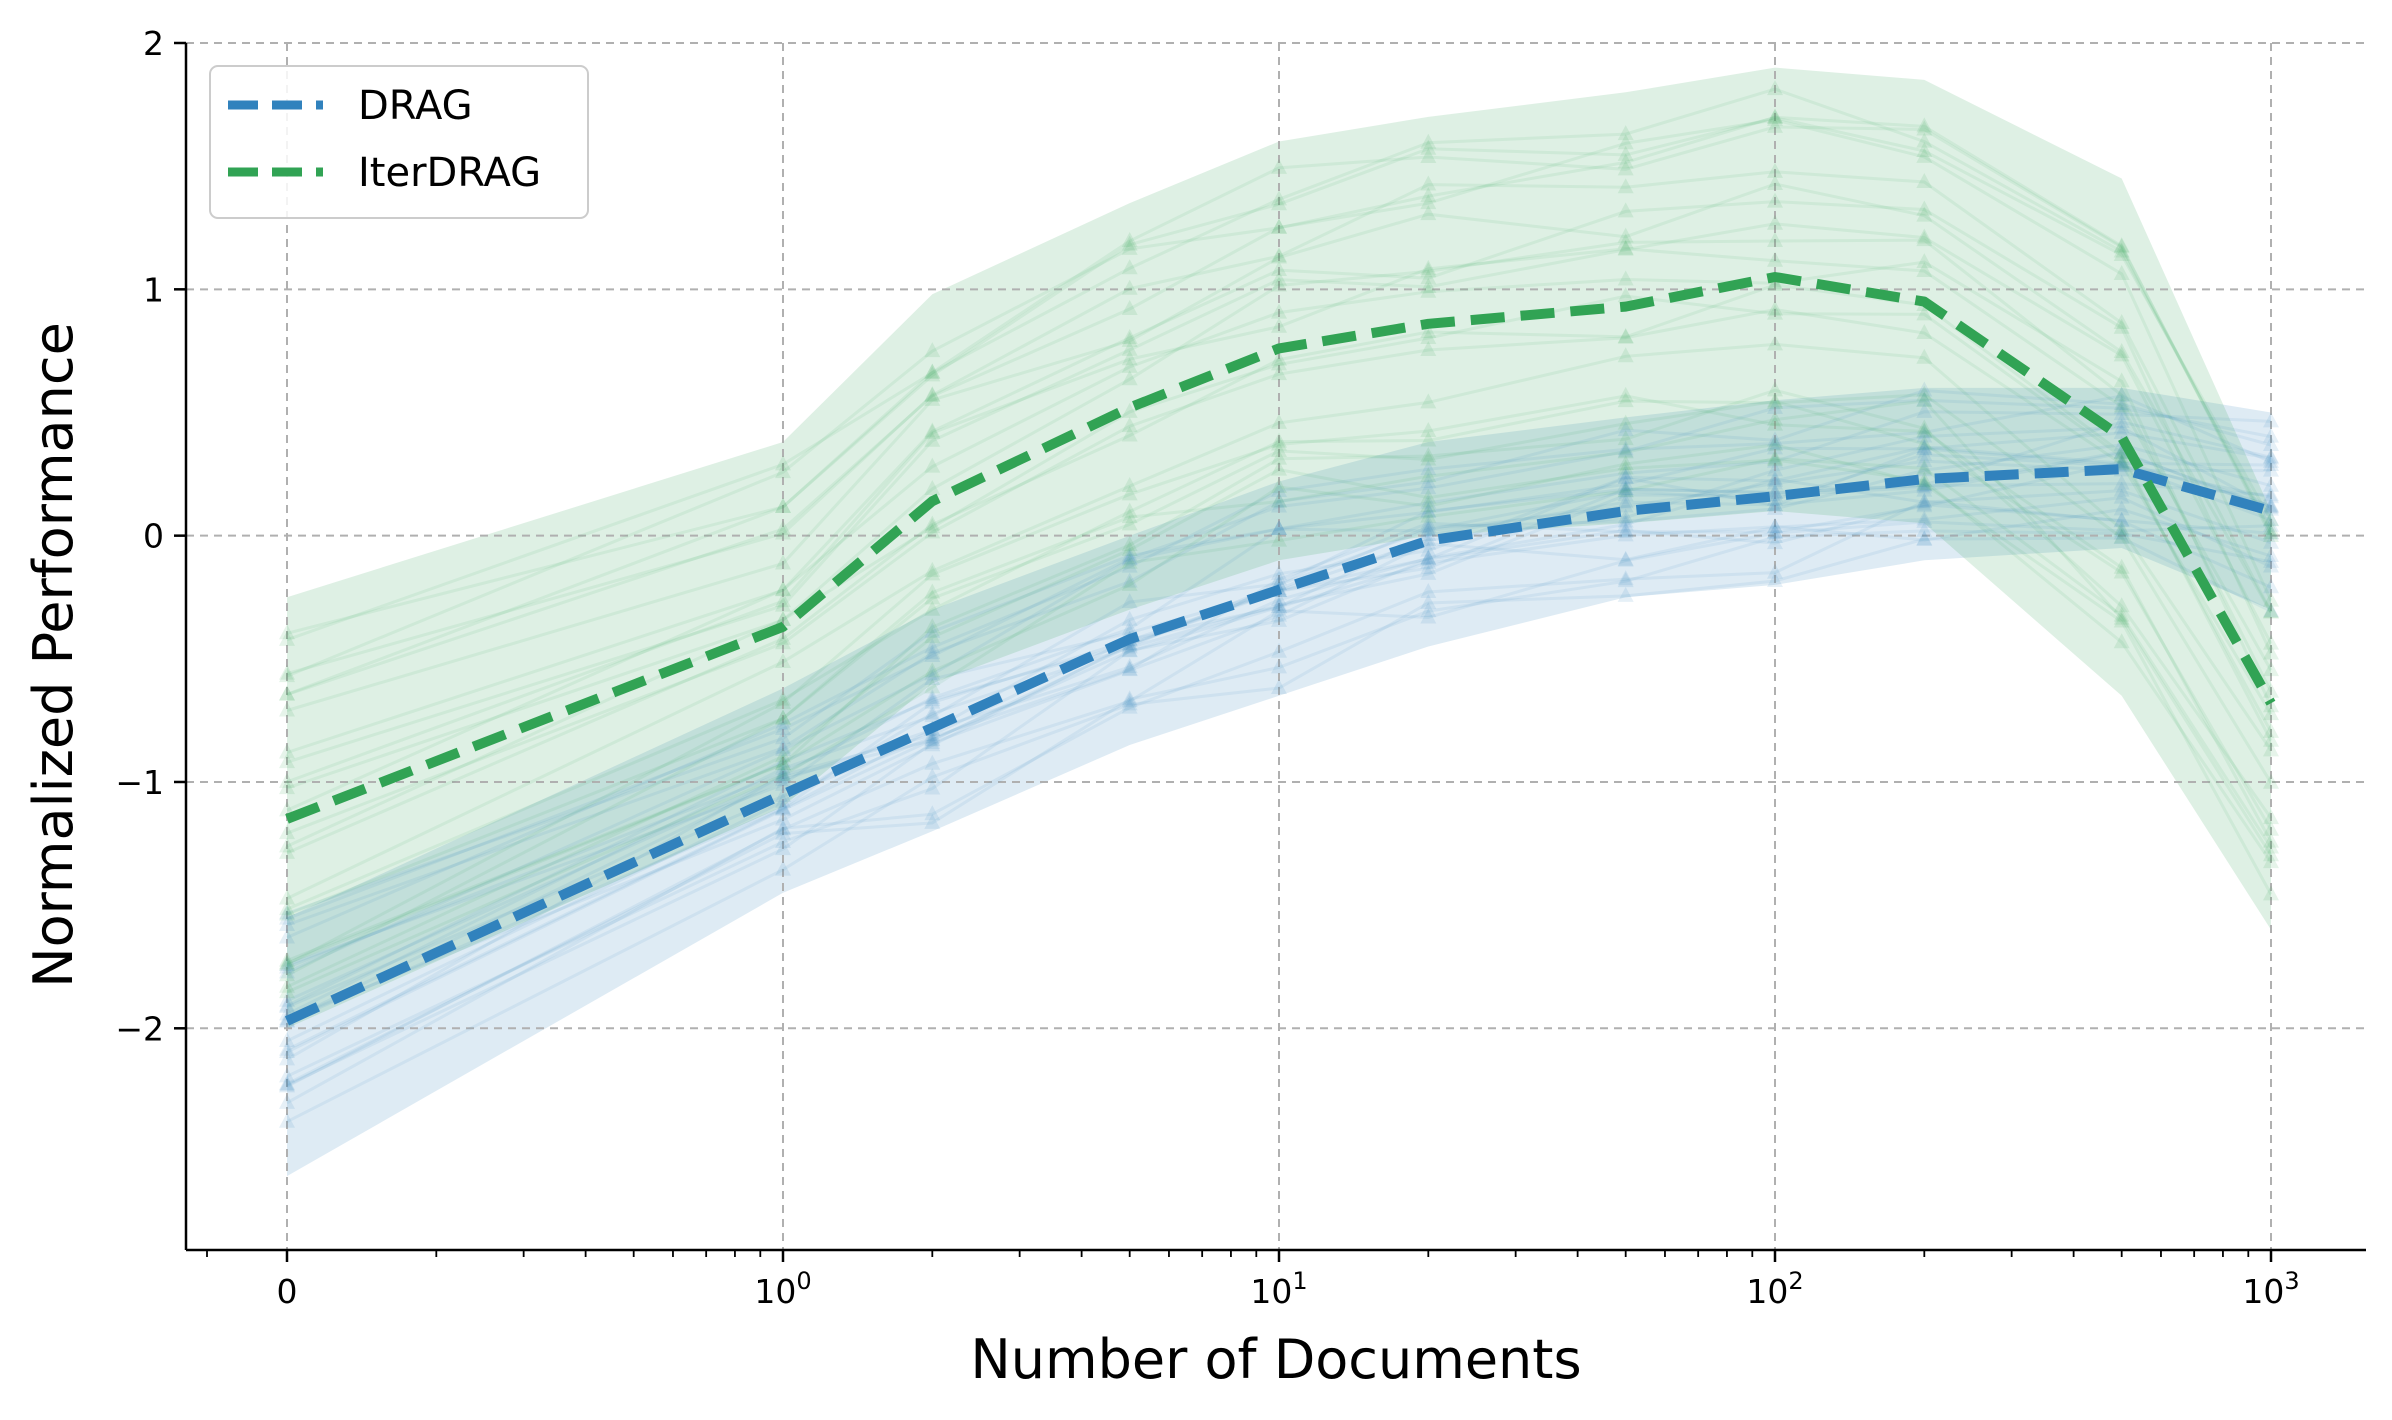  What do you see at coordinates (53, 655) in the screenshot?
I see `y-axis-title: Normalized Performance` at bounding box center [53, 655].